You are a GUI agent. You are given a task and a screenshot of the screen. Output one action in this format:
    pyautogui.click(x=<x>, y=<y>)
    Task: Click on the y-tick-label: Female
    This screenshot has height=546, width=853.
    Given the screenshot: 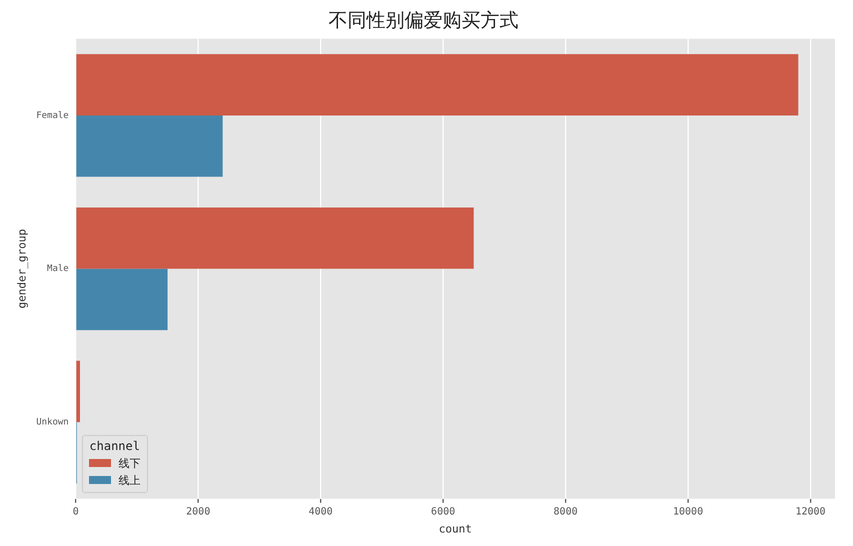 What is the action you would take?
    pyautogui.click(x=52, y=115)
    